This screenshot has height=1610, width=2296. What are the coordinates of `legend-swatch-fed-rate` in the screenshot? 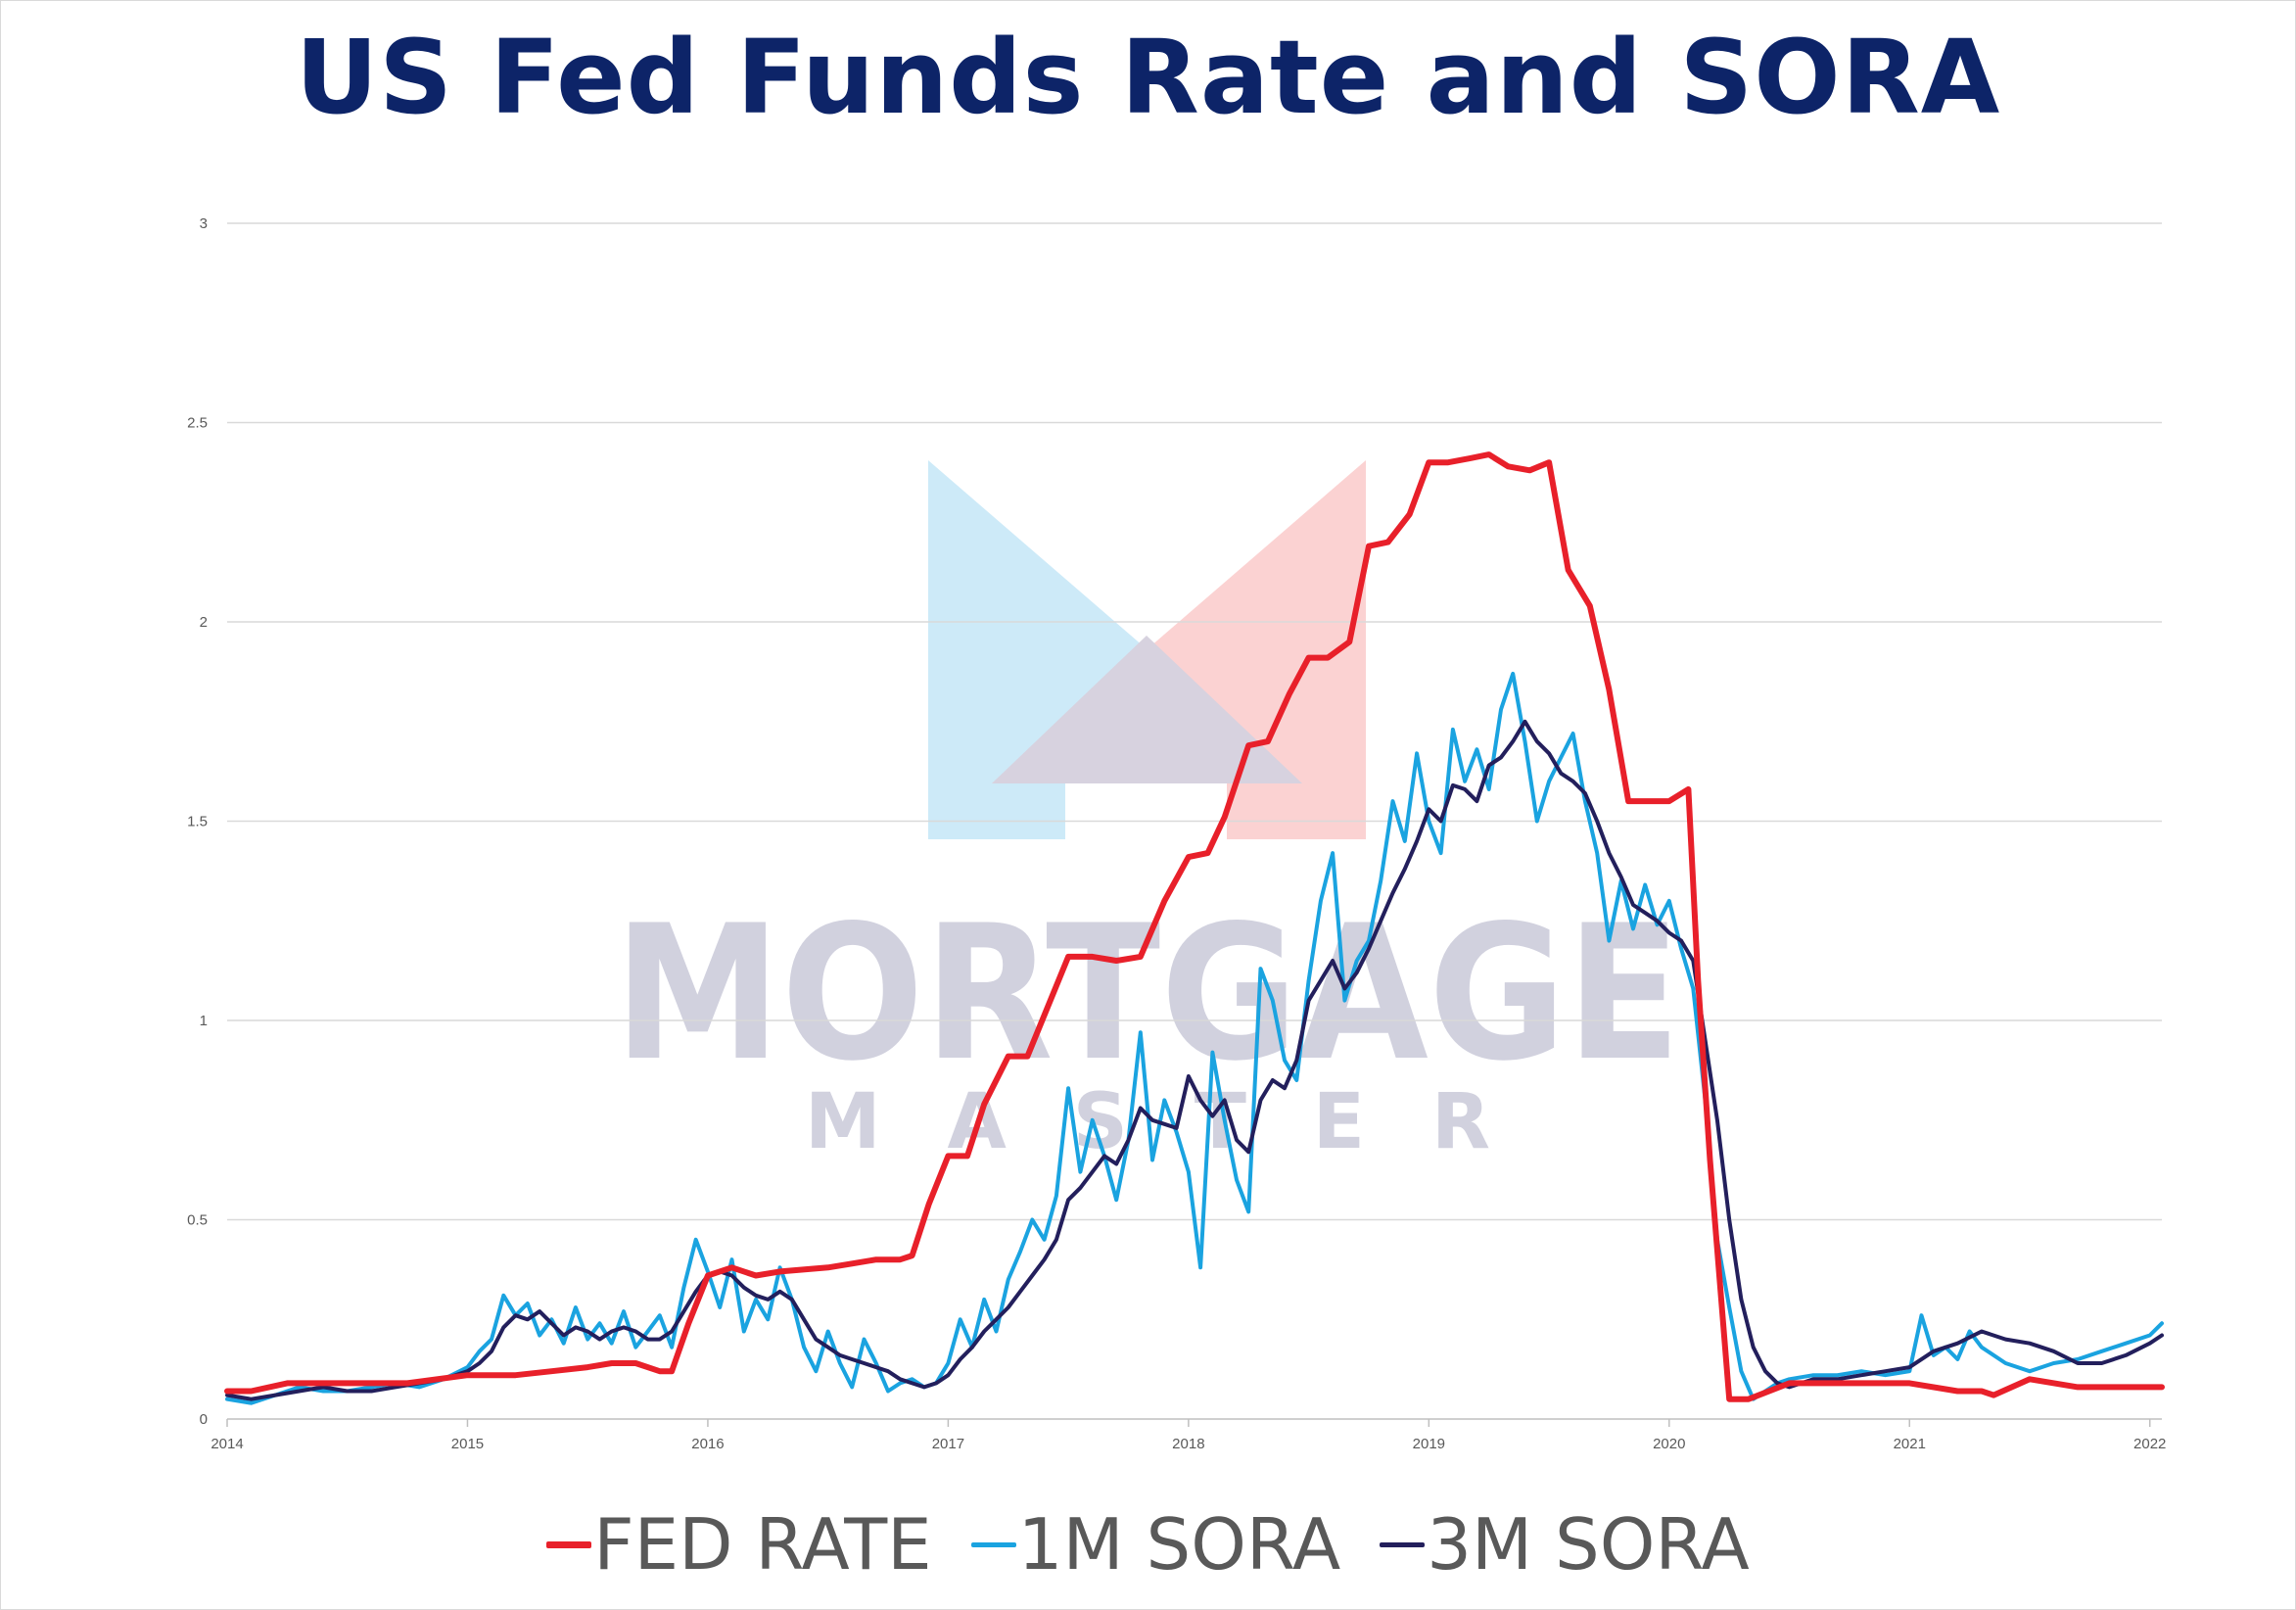 It's located at (569, 1544).